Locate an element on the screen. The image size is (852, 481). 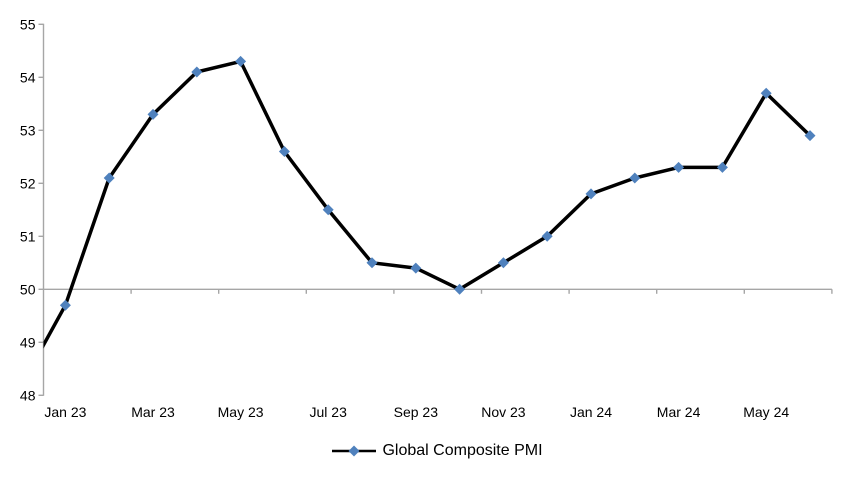
y-tick-label: 49 is located at coordinates (28, 342).